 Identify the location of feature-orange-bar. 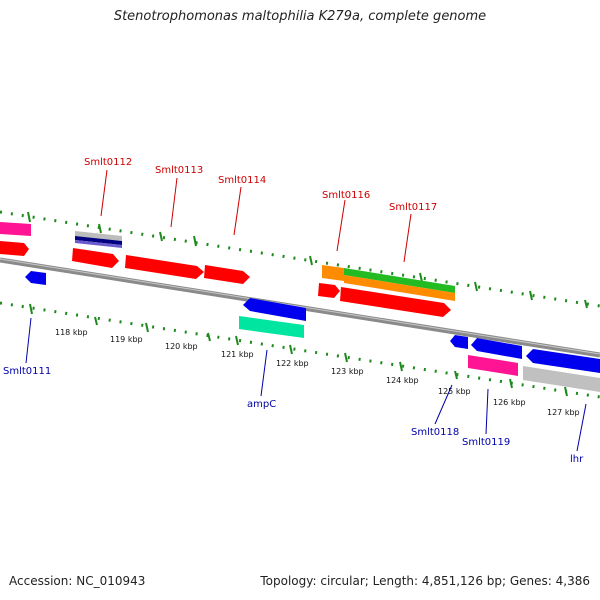
(399, 288).